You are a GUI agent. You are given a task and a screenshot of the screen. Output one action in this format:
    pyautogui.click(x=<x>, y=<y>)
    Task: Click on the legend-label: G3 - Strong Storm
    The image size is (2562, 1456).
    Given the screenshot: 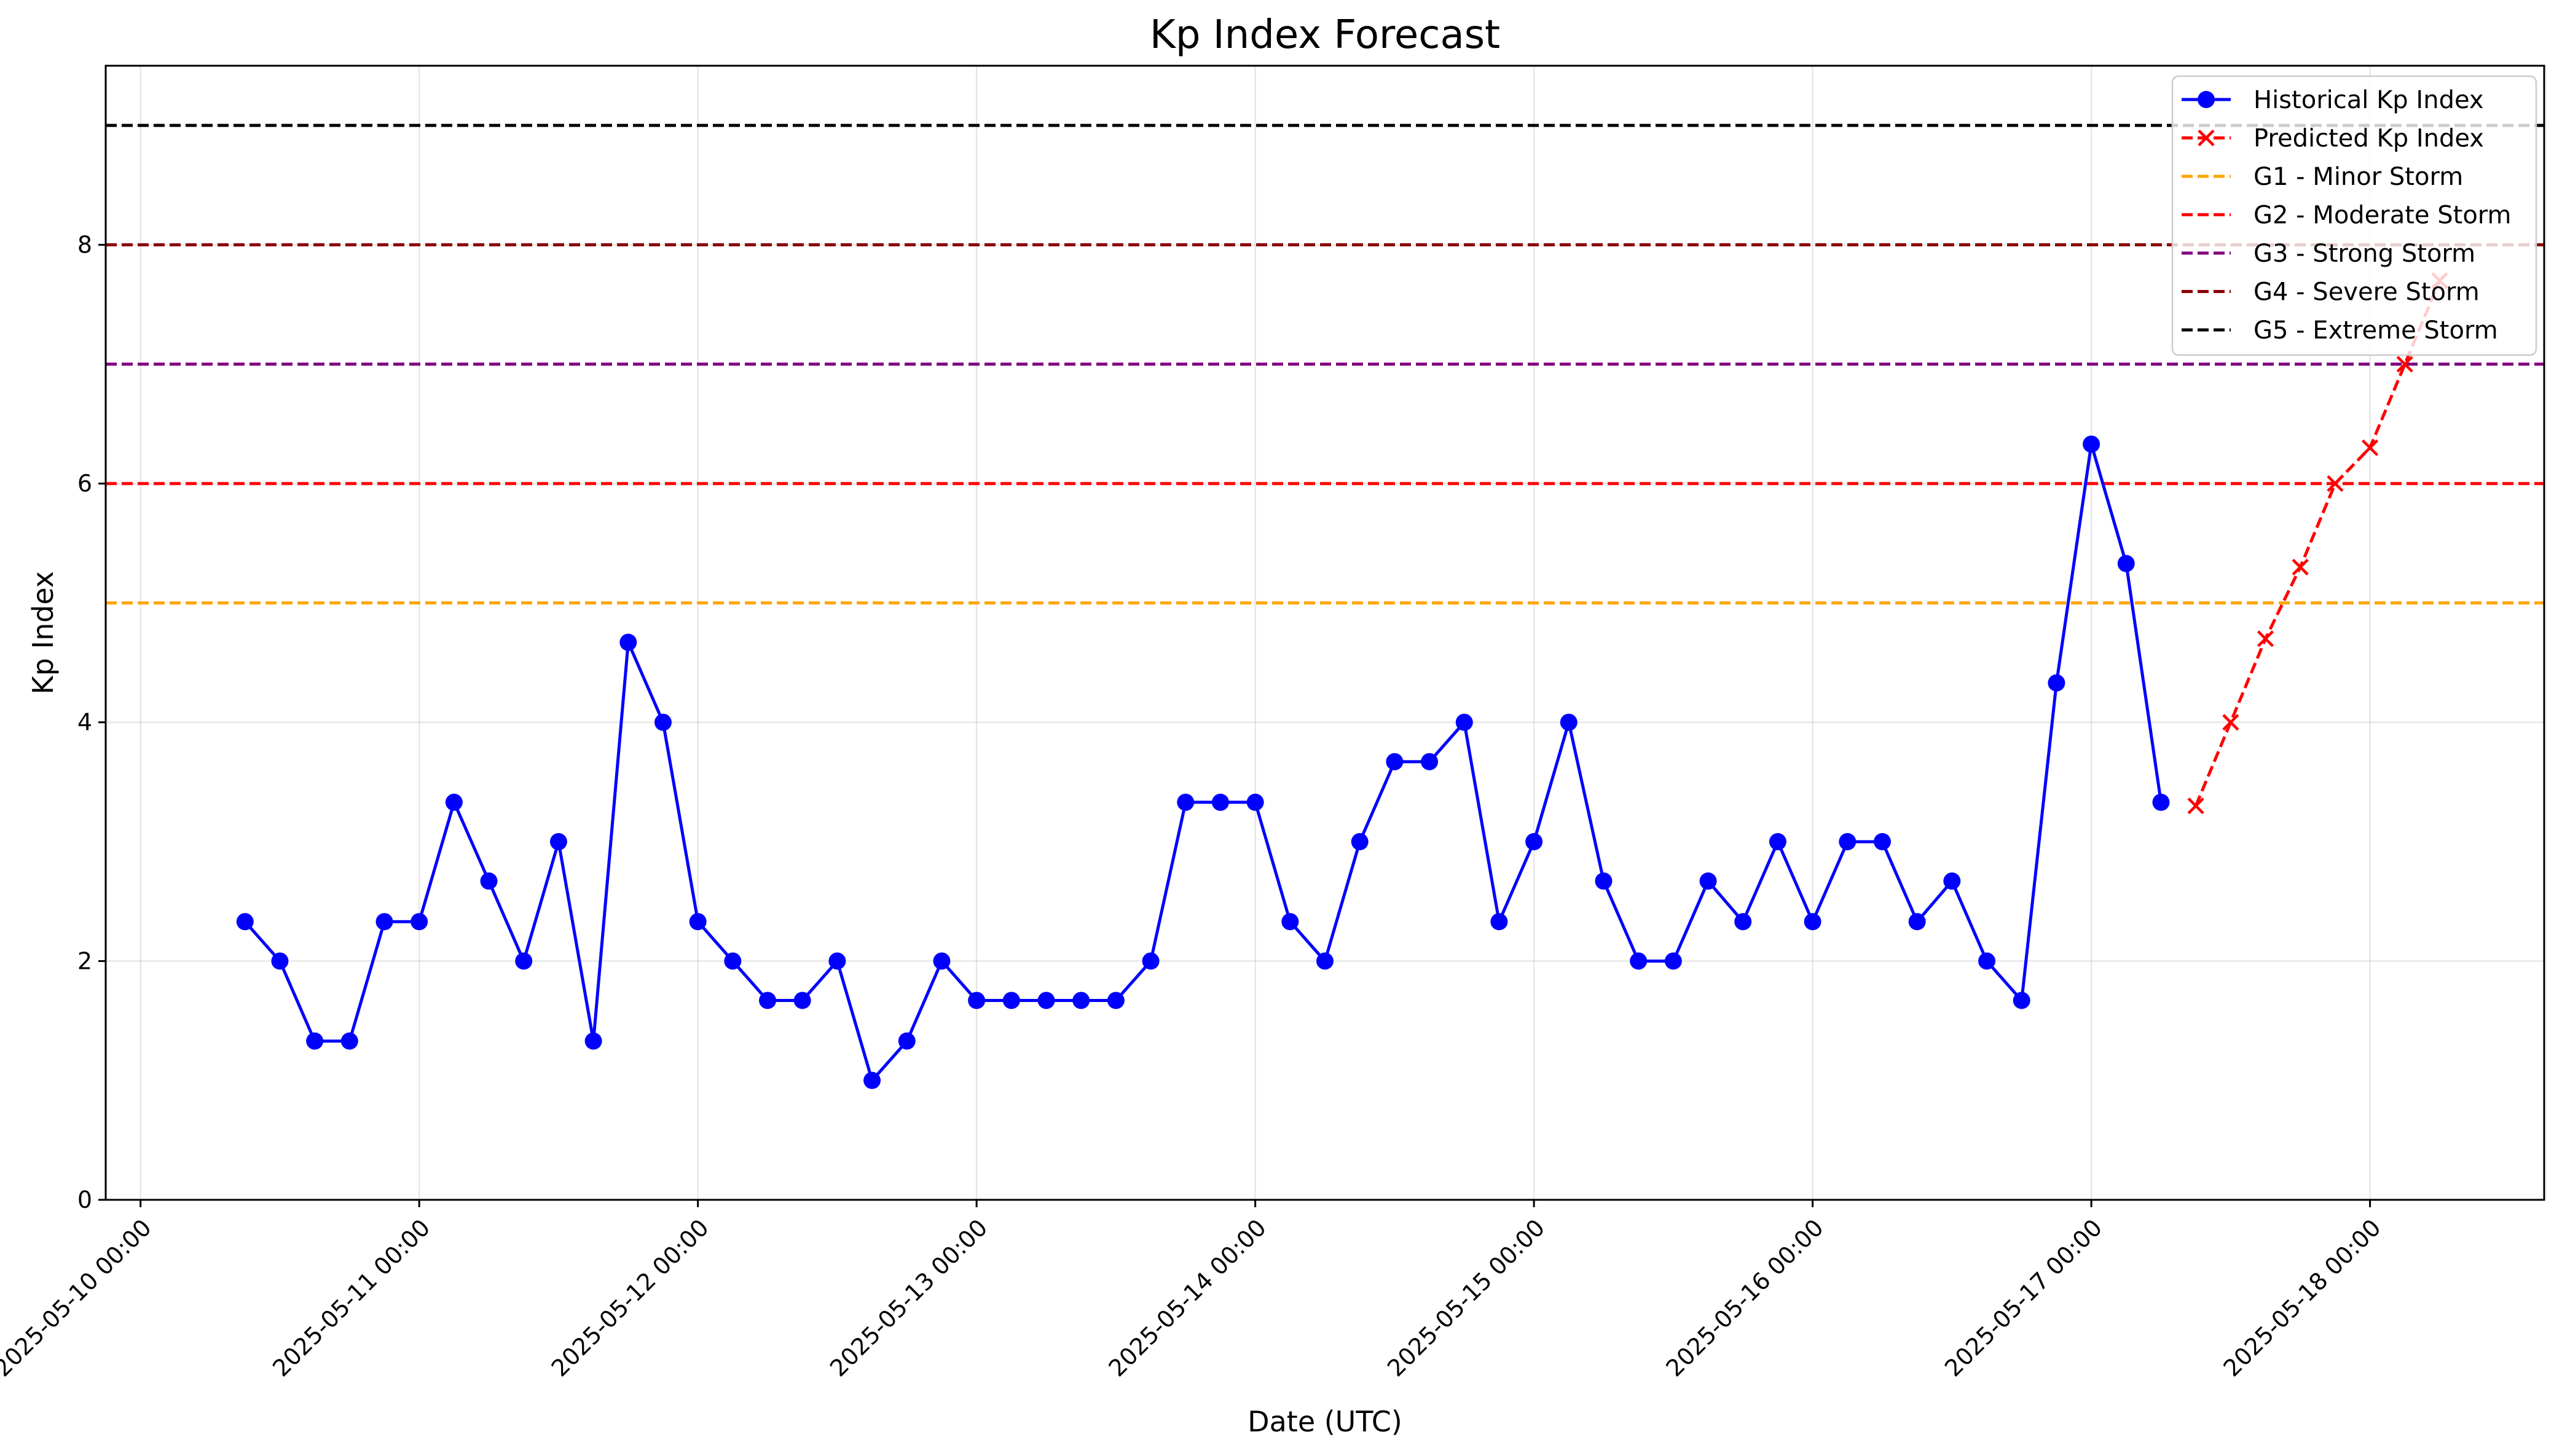 What is the action you would take?
    pyautogui.click(x=2364, y=254)
    